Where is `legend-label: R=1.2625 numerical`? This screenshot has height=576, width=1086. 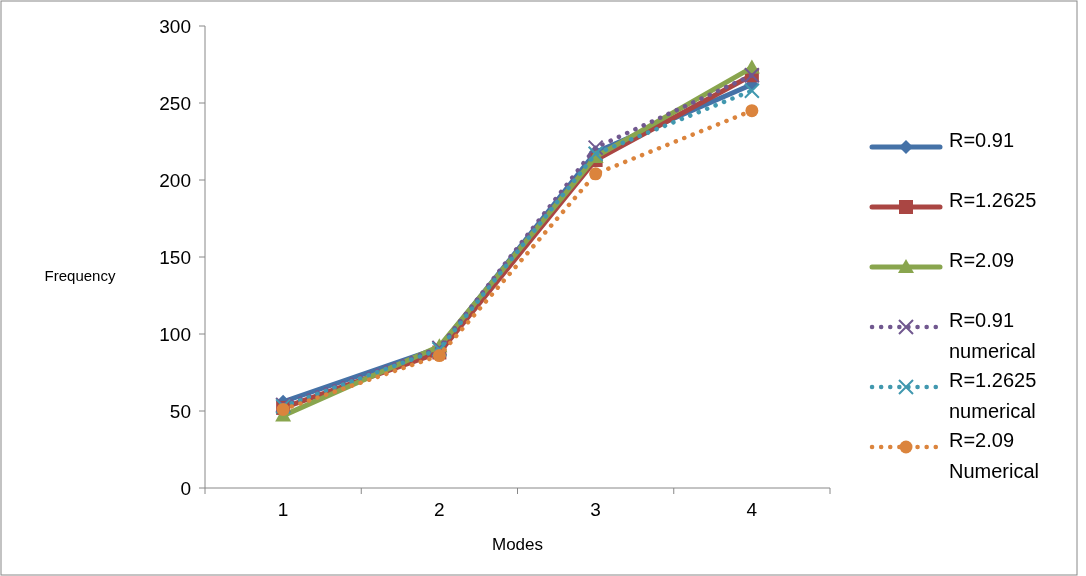 legend-label: R=1.2625 numerical is located at coordinates (993, 395).